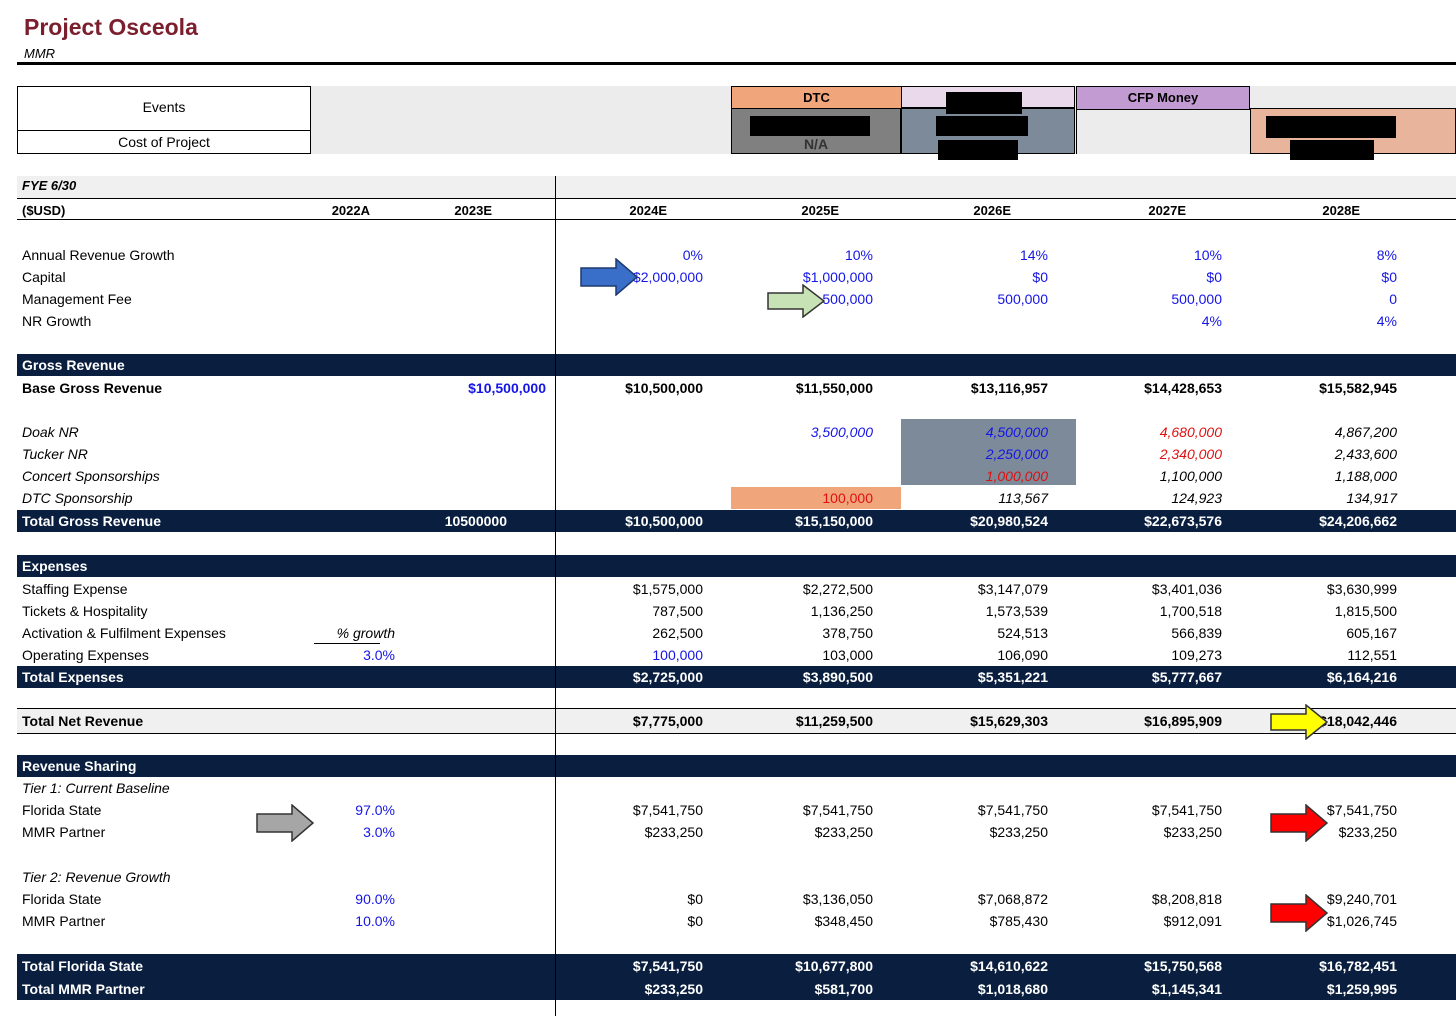 This screenshot has width=1456, height=1016. Describe the element at coordinates (843, 989) in the screenshot. I see `cell-value: $581,700` at that location.